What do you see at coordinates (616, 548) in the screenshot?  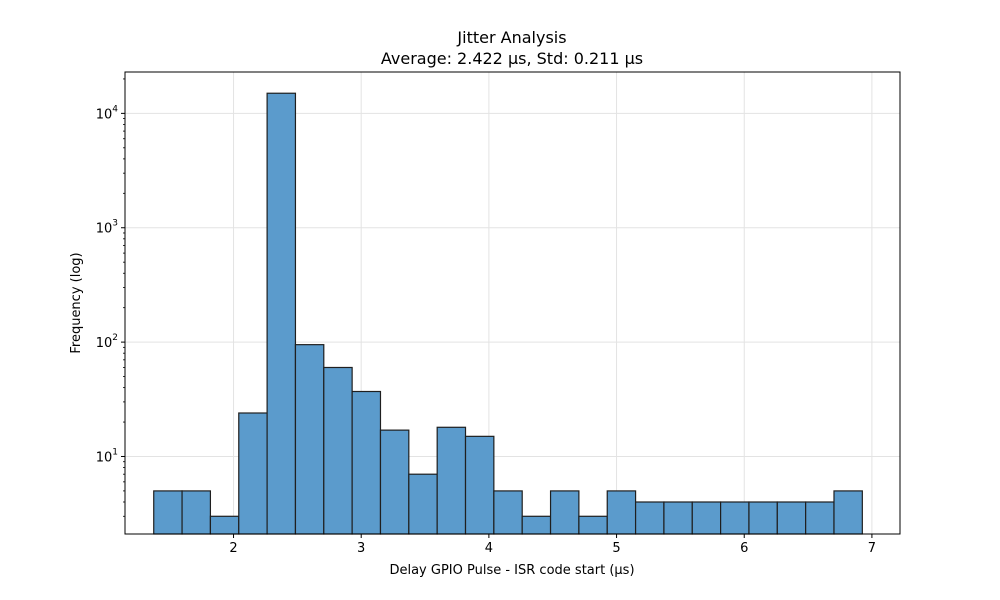 I see `x-tick-label: 5` at bounding box center [616, 548].